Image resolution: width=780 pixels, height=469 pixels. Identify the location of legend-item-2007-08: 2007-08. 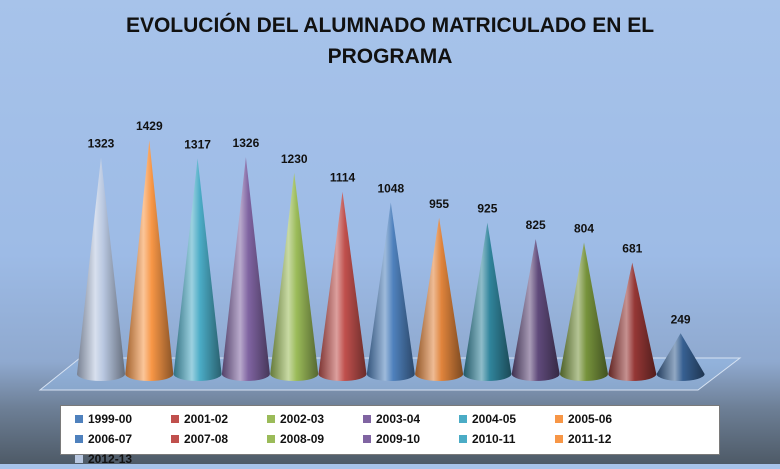
(219, 439).